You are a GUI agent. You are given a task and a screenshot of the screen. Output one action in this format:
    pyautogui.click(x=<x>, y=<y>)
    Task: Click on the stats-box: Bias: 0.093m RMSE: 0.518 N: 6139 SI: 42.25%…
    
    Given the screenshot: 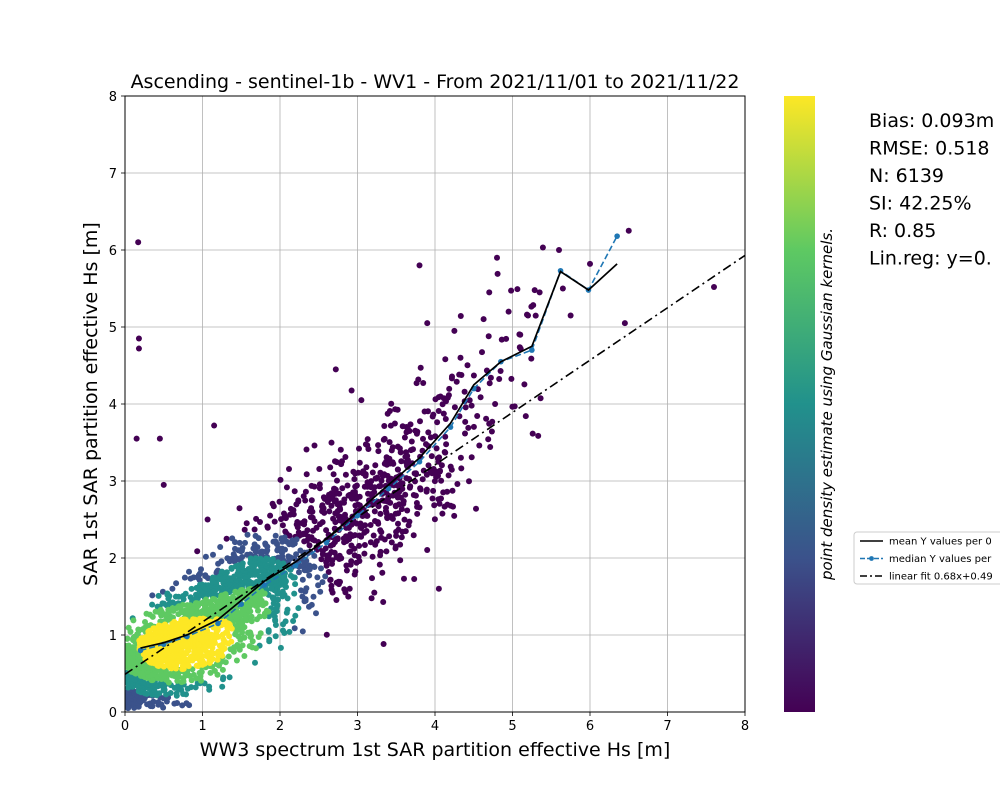 What is the action you would take?
    pyautogui.click(x=931, y=190)
    